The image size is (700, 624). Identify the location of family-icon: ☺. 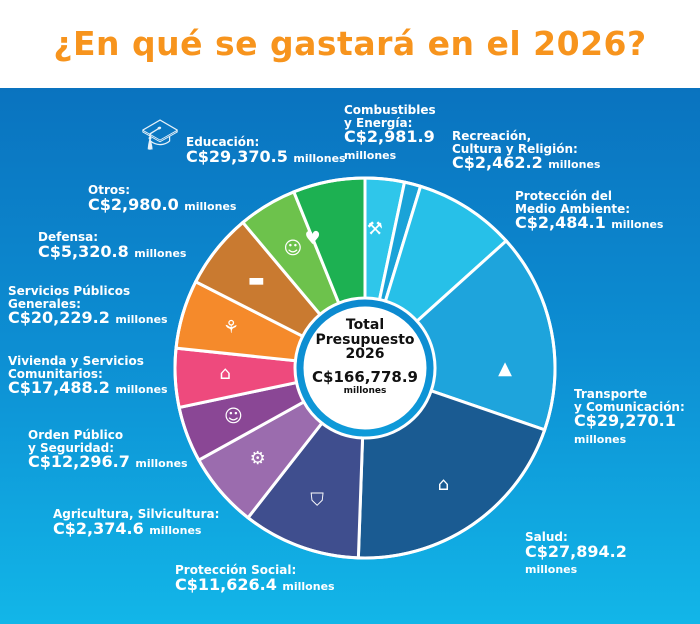
(233, 416).